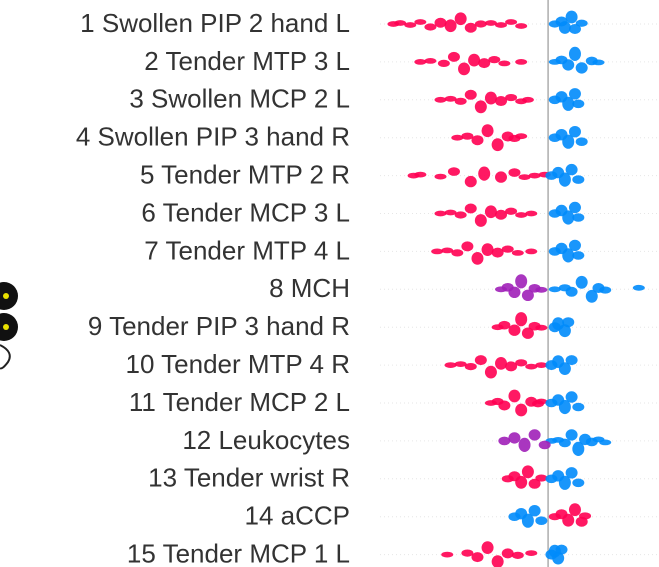 This screenshot has width=659, height=567. What do you see at coordinates (238, 364) in the screenshot?
I see `feature-label: 10 Tender MTP 4 R` at bounding box center [238, 364].